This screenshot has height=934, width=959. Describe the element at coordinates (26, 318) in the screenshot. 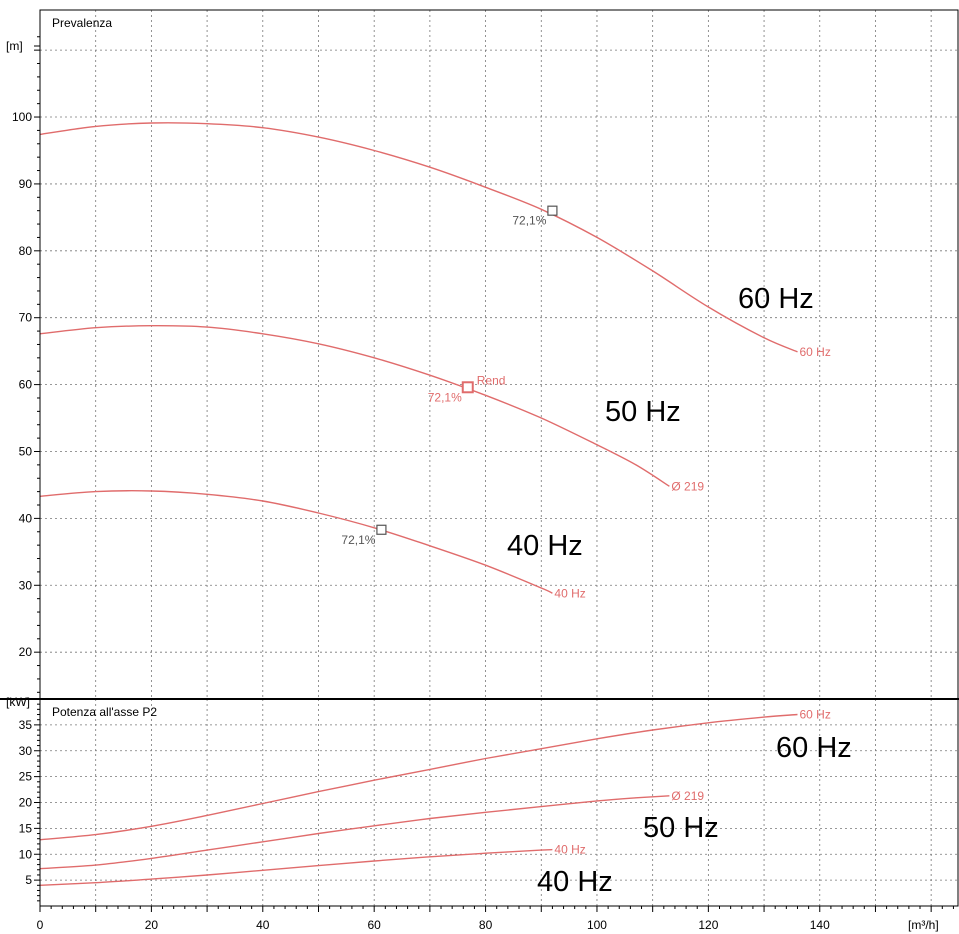

I see `head-y-tick-label: 70` at that location.